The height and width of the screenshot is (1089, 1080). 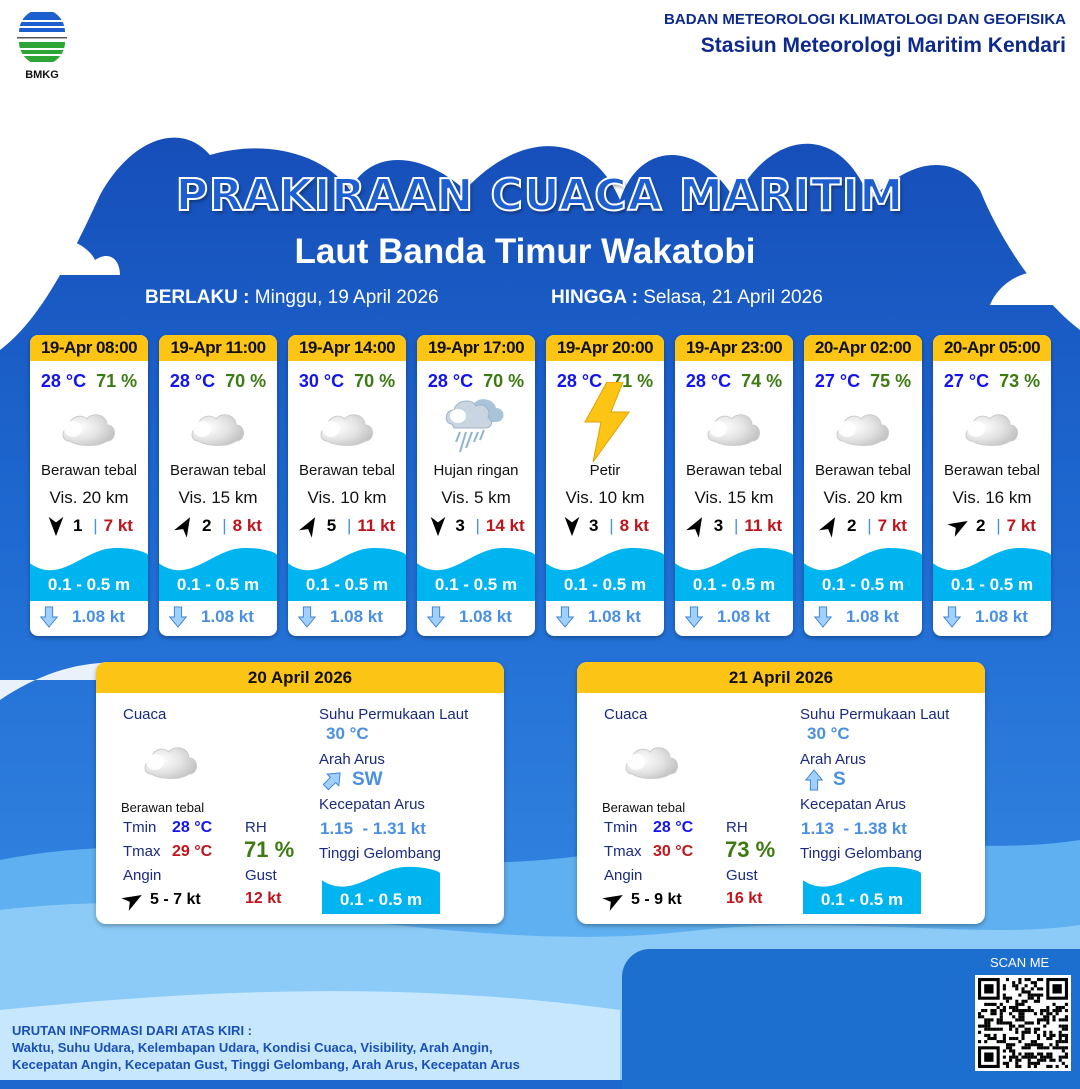 I want to click on valid-from-label: BERLAKU :, so click(x=197, y=297).